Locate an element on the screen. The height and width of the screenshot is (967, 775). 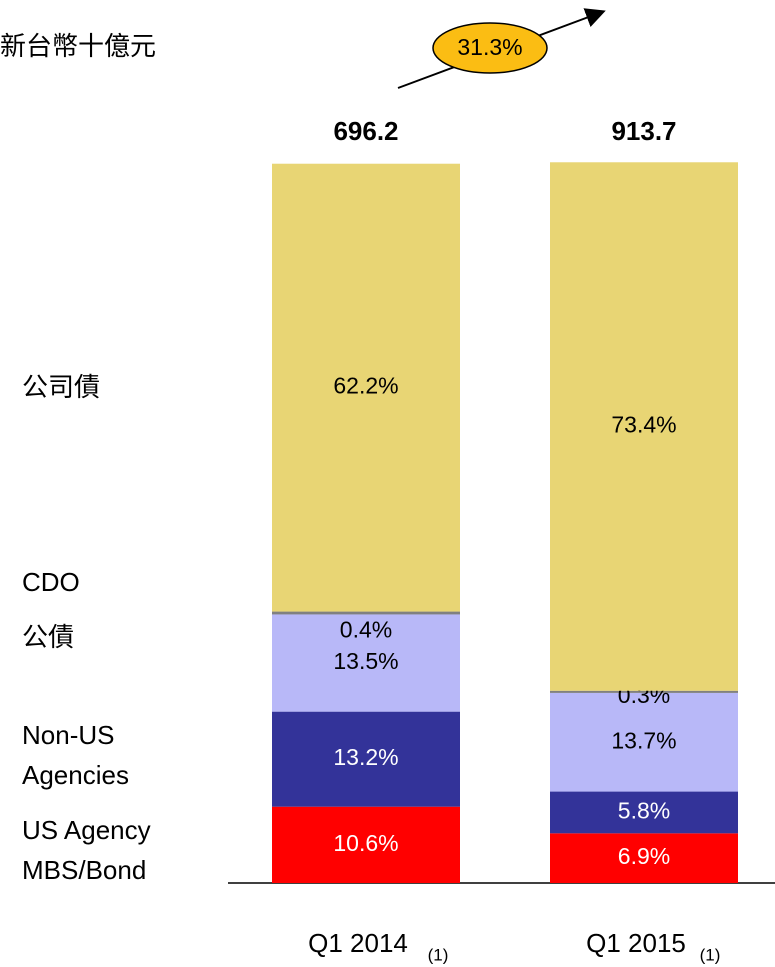
value-label: 5.8% is located at coordinates (644, 811).